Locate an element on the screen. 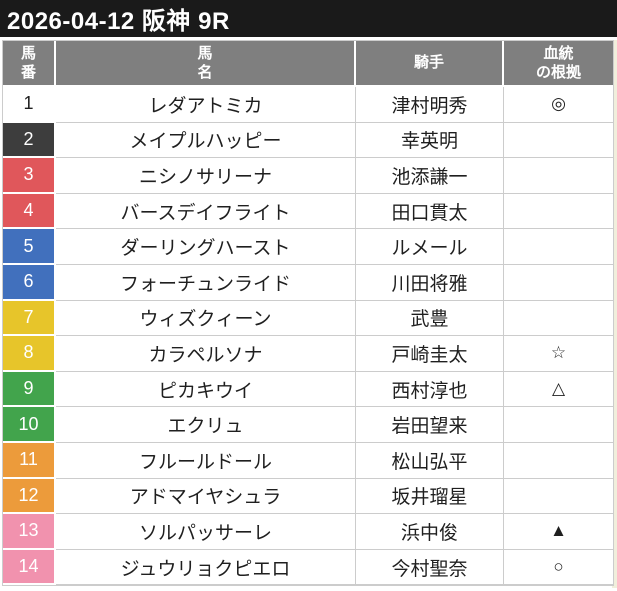 This screenshot has height=591, width=617. header-line: 番 is located at coordinates (28, 72).